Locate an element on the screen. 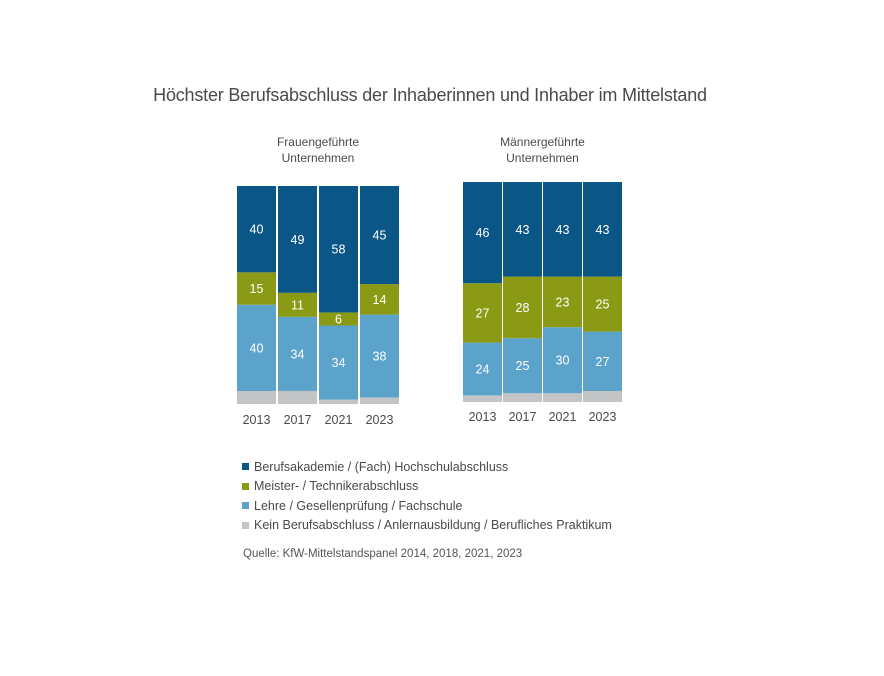  data-label: 23 is located at coordinates (563, 302).